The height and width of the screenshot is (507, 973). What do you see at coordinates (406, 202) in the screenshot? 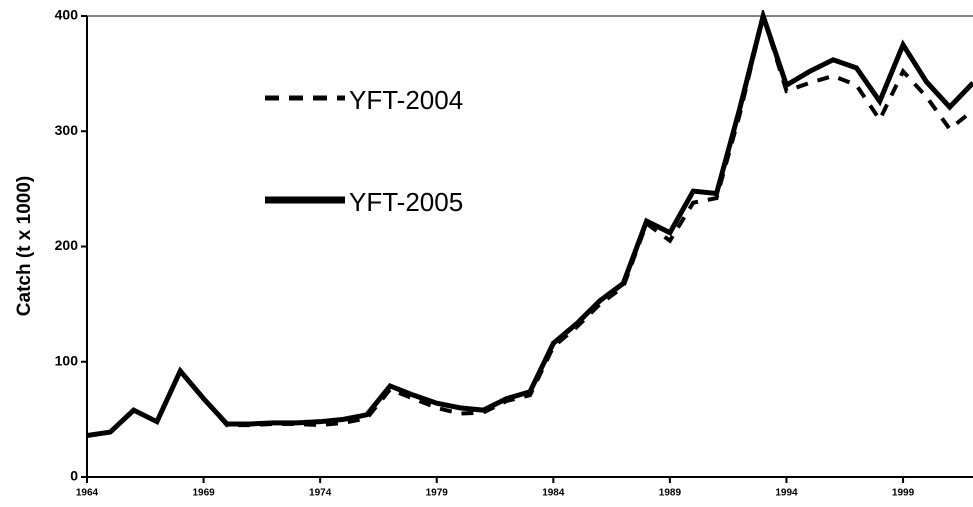
I see `legend-label: YFT-2005` at bounding box center [406, 202].